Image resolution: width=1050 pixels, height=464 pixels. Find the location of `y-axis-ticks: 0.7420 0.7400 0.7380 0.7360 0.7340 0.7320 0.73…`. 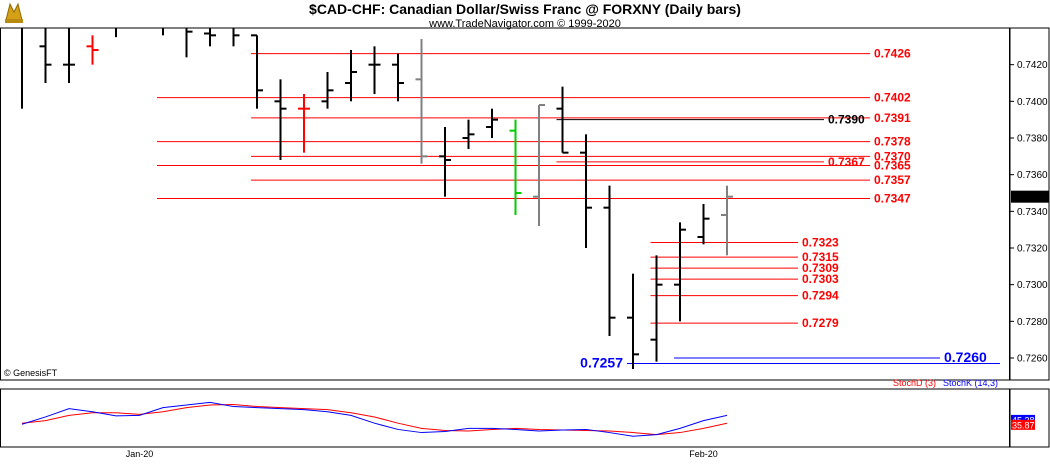

y-axis-ticks: 0.7420 0.7400 0.7380 0.7360 0.7340 0.7320 0.73… is located at coordinates (1029, 212).